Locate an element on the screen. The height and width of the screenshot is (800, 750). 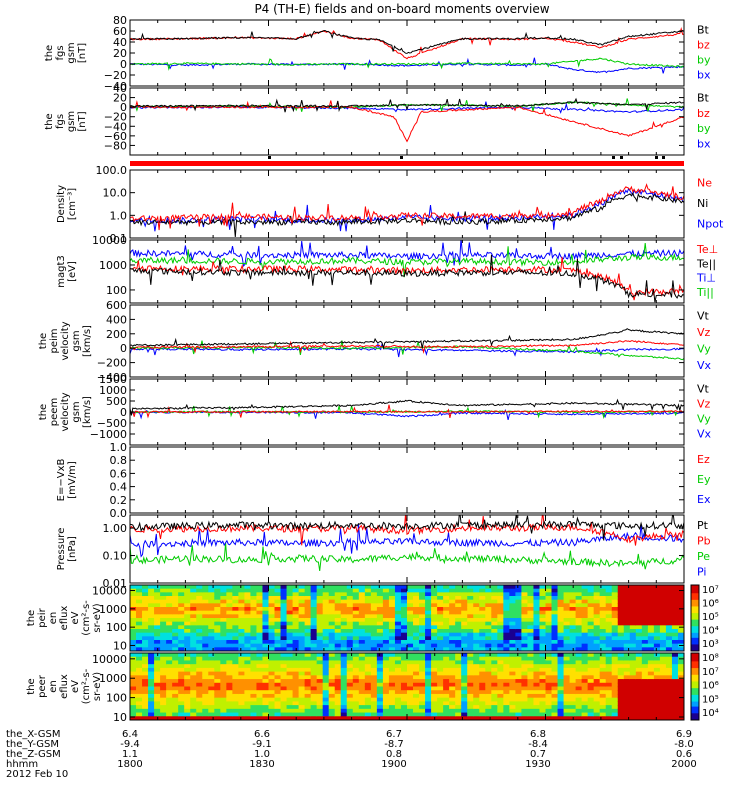
y-tick-label: 10 is located at coordinates (120, 646).